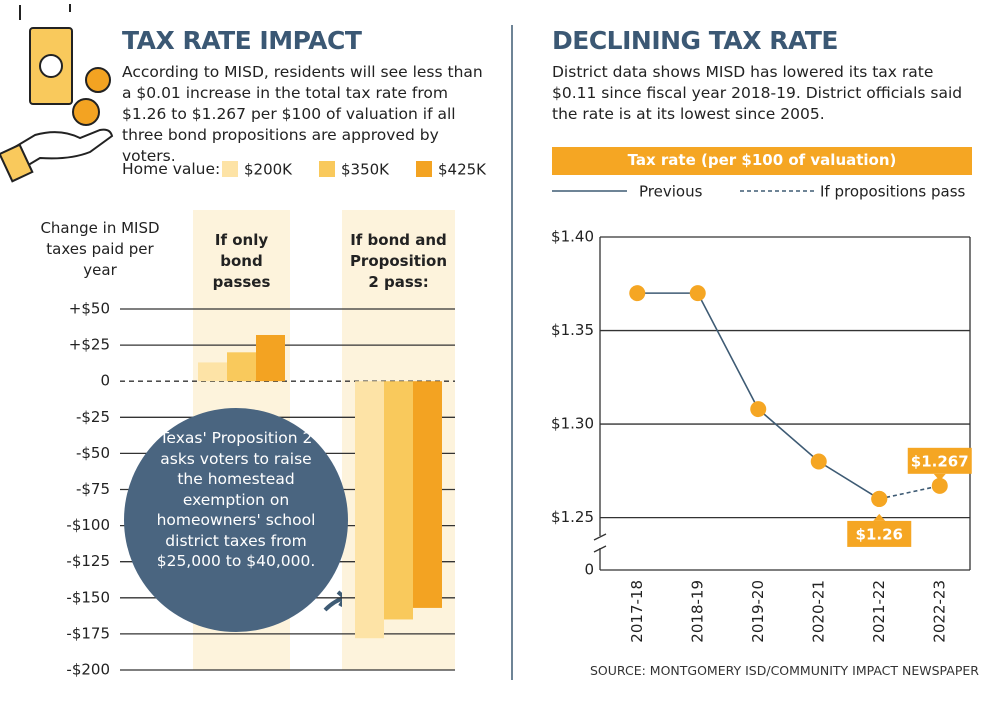 This screenshot has height=707, width=1000. I want to click on y-tick-label: -$175, so click(88, 633).